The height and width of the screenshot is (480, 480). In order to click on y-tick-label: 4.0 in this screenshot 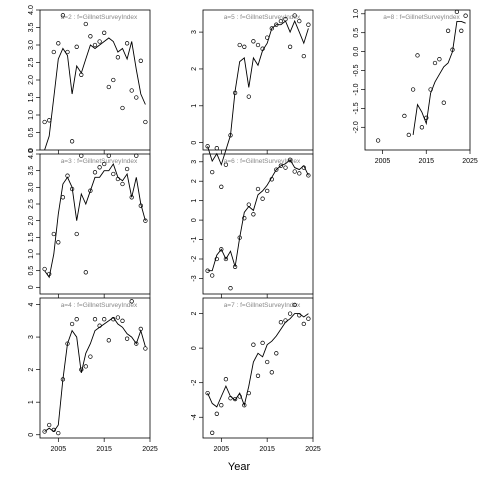, I will do `click(31, 10)`.